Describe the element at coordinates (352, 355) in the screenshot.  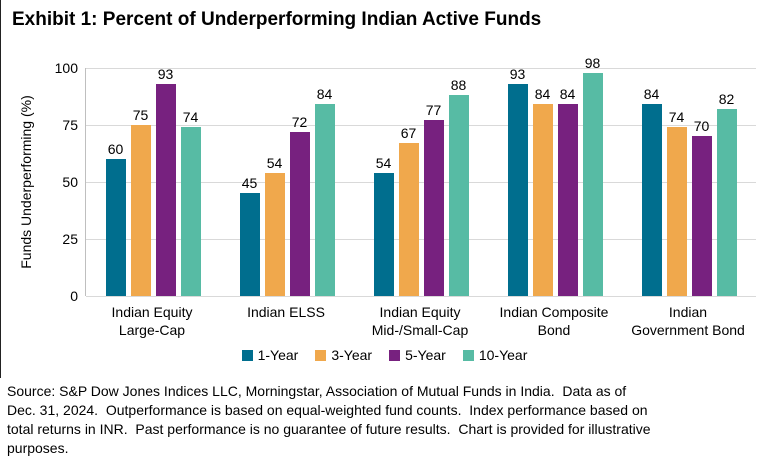
I see `legend-label: 3-Year` at that location.